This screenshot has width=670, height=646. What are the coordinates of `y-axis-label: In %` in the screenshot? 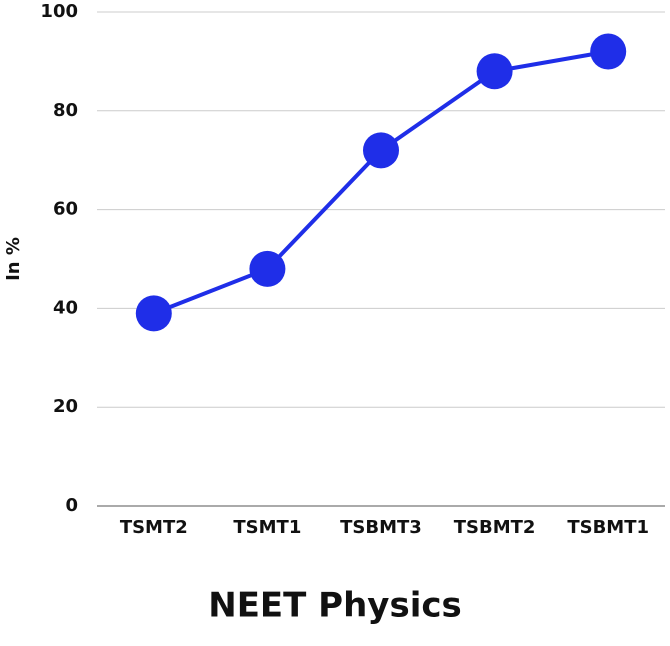 It's located at (13, 259).